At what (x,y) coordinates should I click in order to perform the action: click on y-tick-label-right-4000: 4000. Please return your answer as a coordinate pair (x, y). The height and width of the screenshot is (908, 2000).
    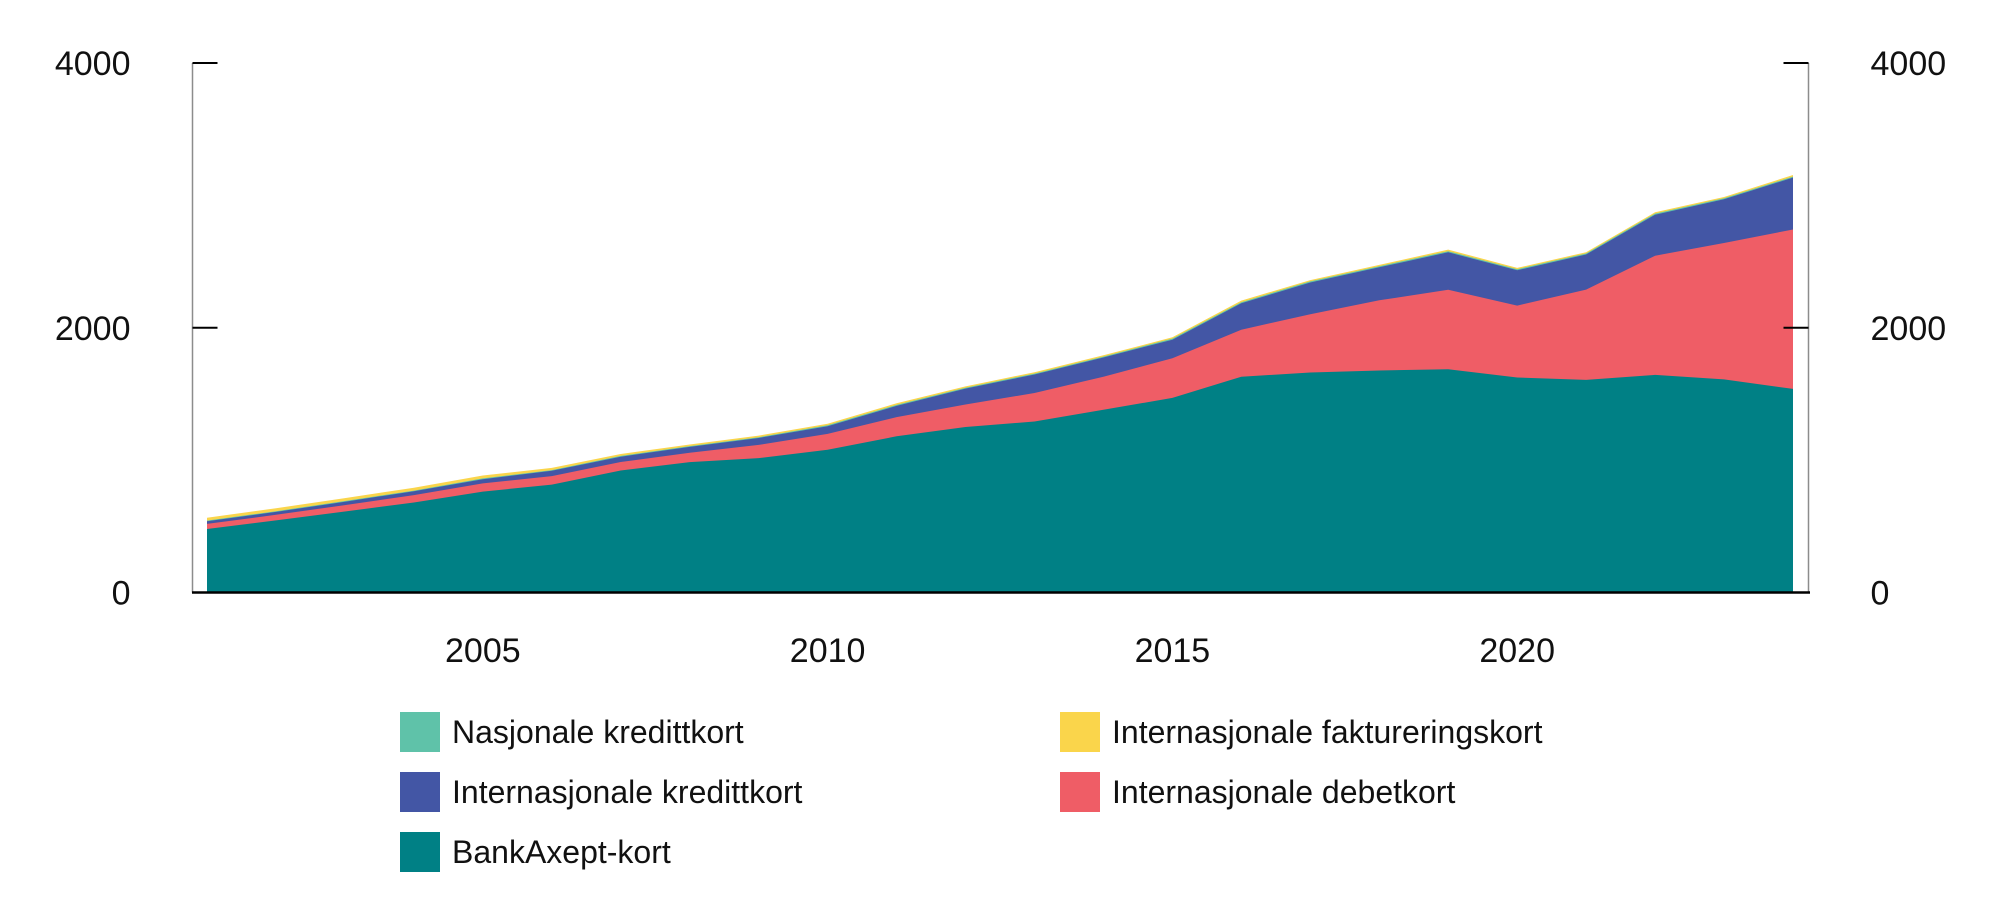
    Looking at the image, I should click on (1909, 64).